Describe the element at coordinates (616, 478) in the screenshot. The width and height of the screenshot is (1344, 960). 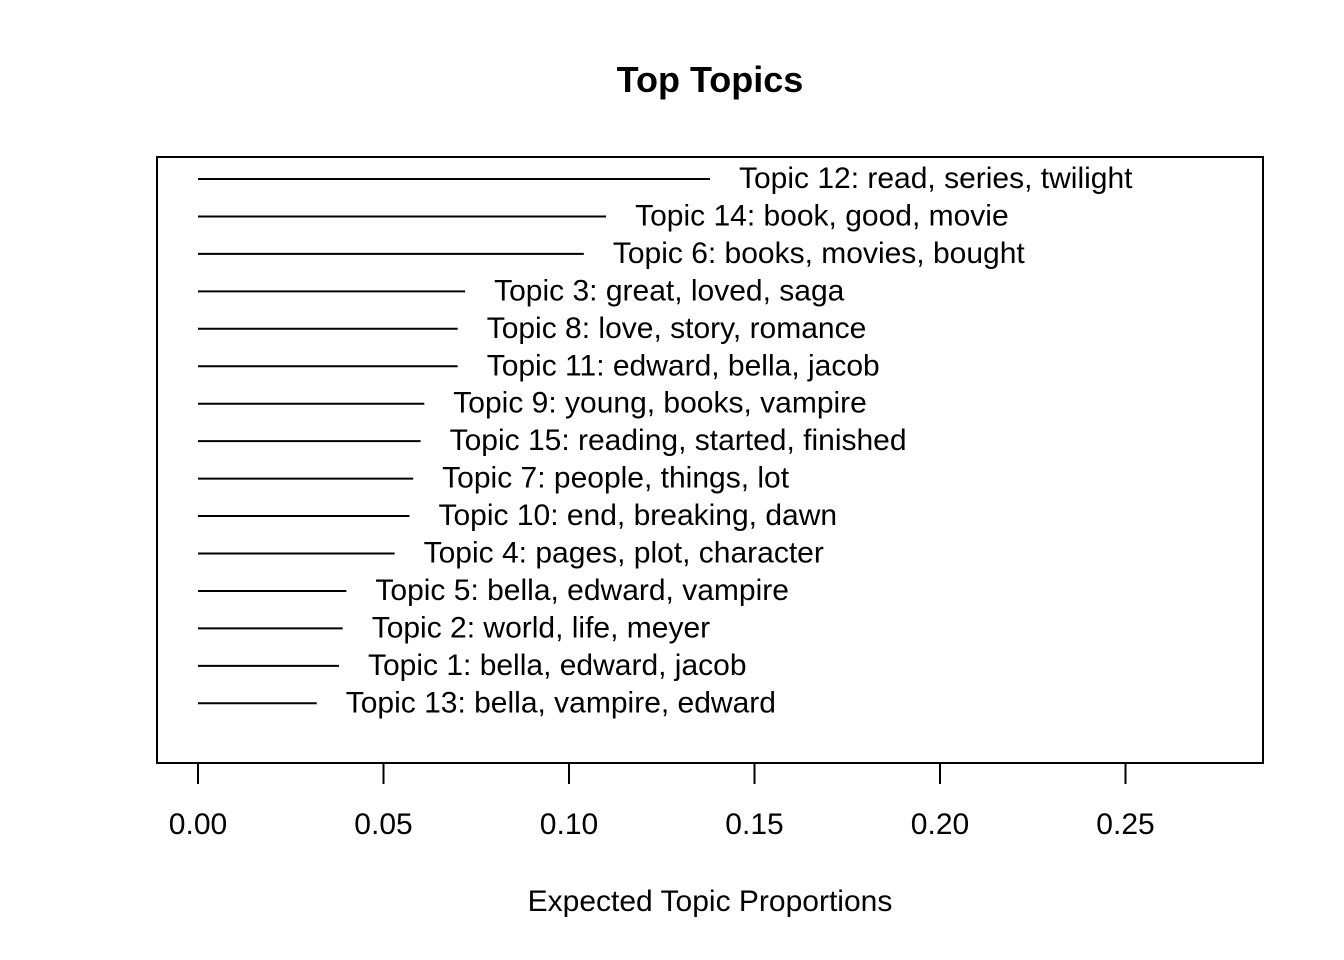
I see `bar-label: Topic 7: people, things, lot` at that location.